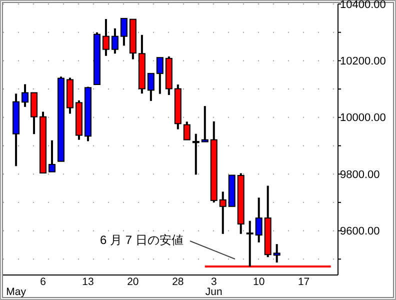 This screenshot has height=300, width=396. I want to click on y-tick-label: 9600.00, so click(360, 232).